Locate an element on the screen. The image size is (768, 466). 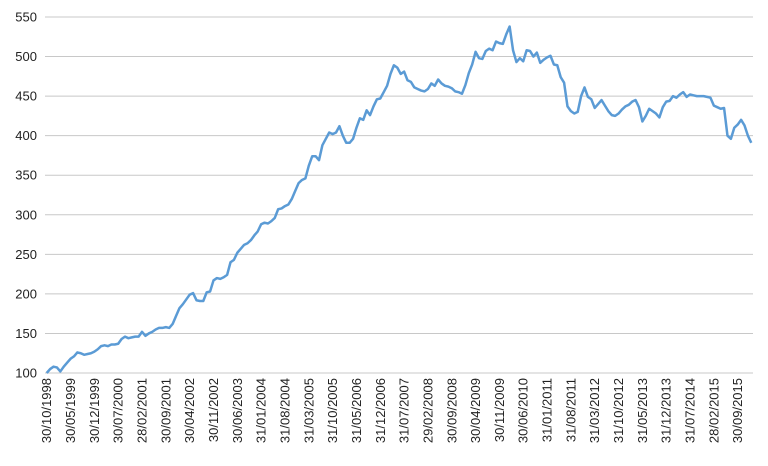
x-tick-label: 31/12/2006 is located at coordinates (380, 410).